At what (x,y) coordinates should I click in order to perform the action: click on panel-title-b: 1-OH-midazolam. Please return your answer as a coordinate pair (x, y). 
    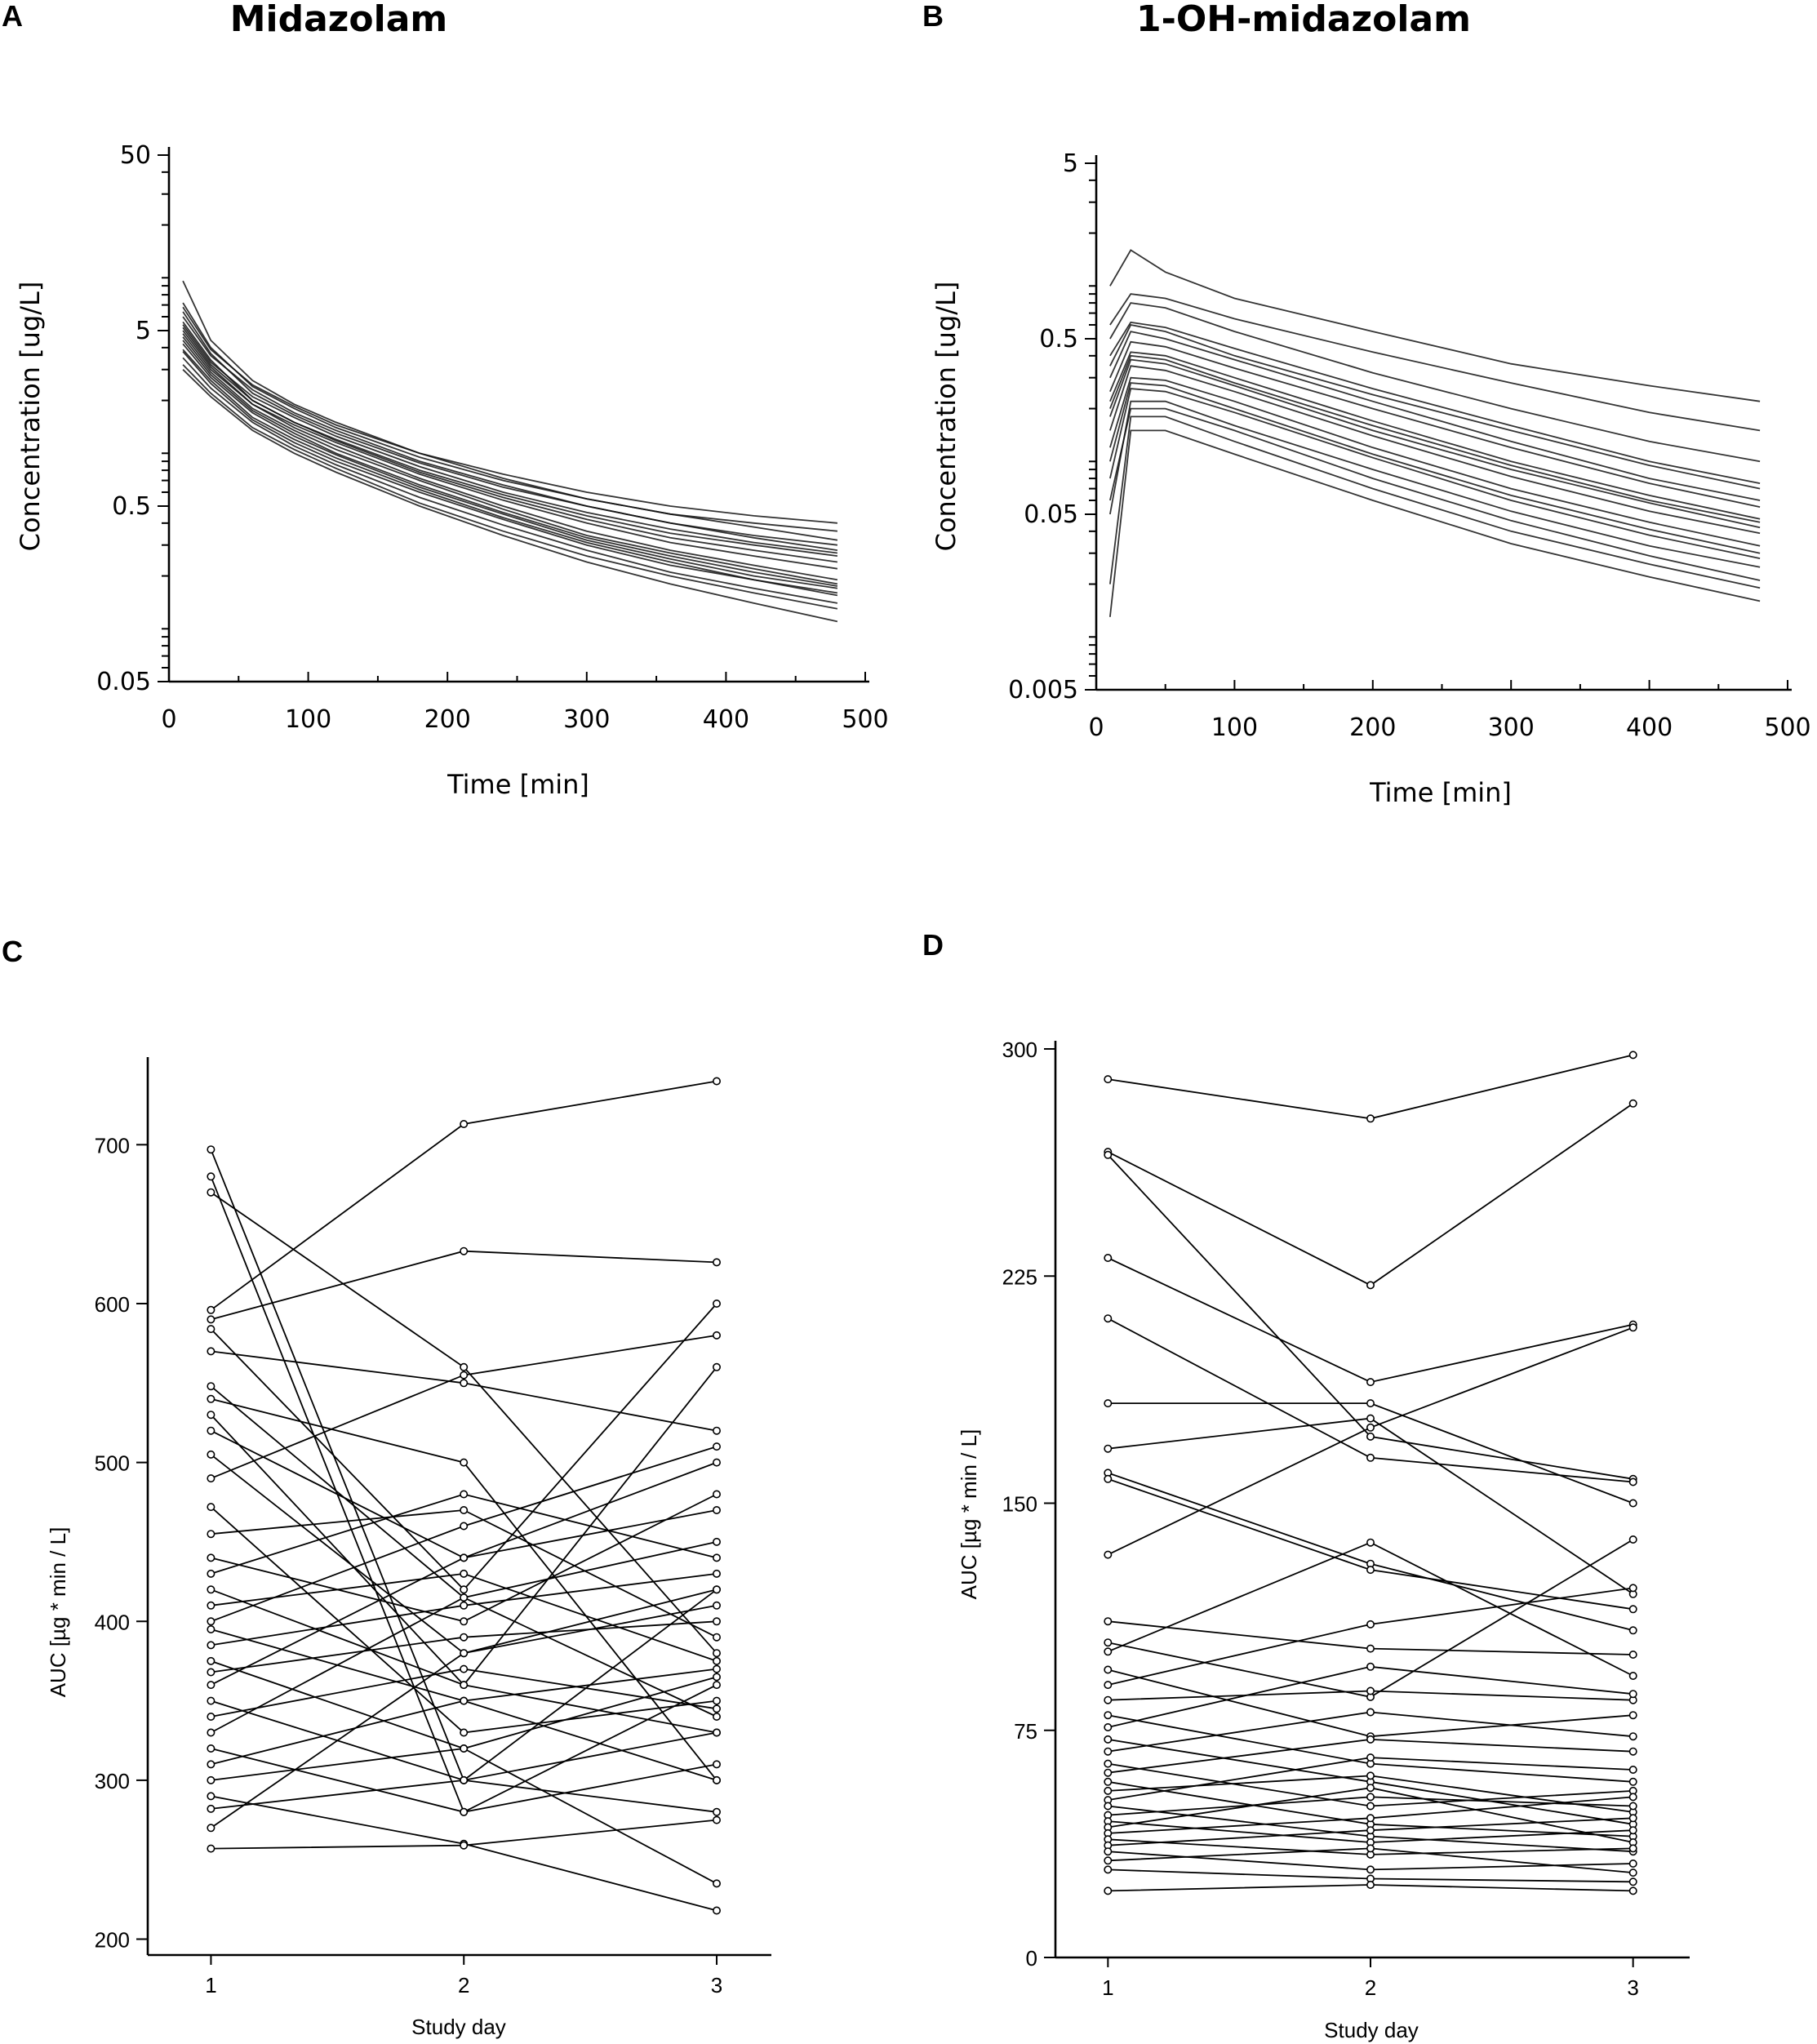
    Looking at the image, I should click on (1303, 20).